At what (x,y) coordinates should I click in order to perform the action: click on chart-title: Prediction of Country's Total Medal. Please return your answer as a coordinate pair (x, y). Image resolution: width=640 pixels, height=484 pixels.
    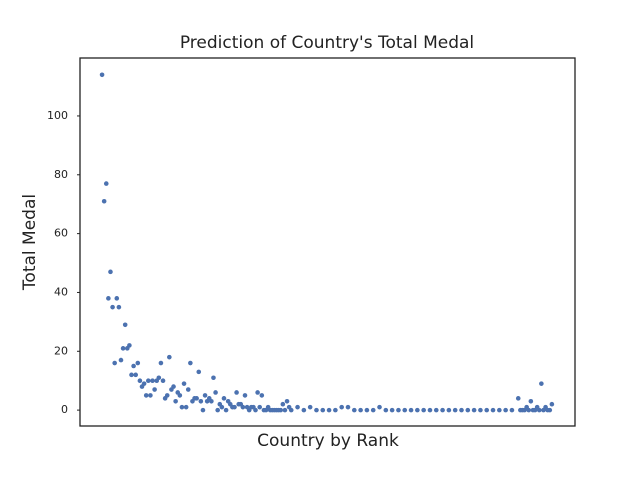
    Looking at the image, I should click on (327, 43).